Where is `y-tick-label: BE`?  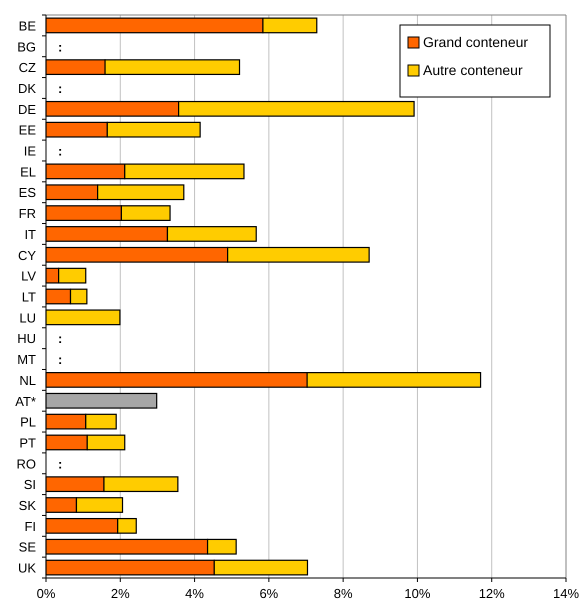 y-tick-label: BE is located at coordinates (27, 26).